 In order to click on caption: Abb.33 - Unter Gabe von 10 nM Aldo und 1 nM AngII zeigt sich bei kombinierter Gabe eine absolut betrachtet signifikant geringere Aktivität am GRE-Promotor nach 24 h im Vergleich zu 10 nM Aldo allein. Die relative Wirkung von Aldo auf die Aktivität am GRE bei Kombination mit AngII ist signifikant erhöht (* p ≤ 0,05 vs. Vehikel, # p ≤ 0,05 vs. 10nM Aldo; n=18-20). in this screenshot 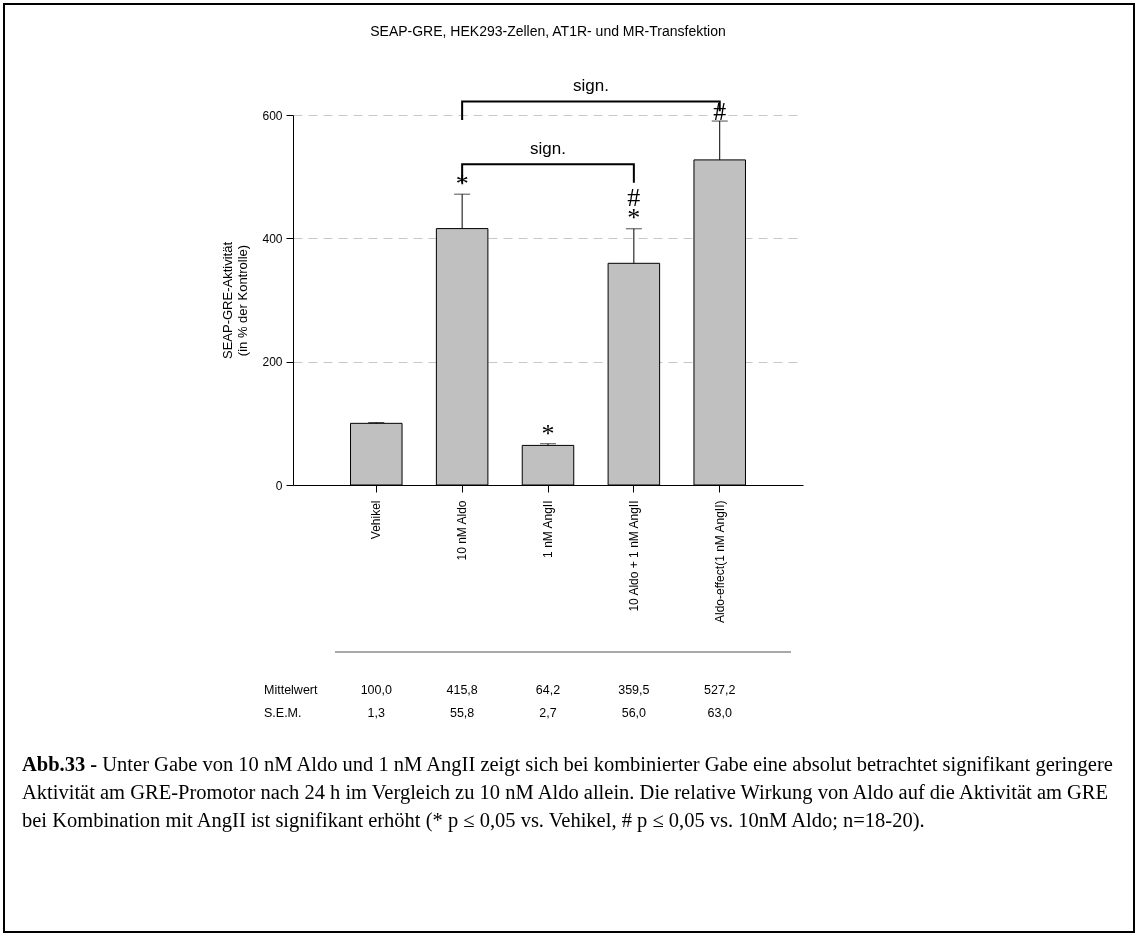, I will do `click(568, 793)`.